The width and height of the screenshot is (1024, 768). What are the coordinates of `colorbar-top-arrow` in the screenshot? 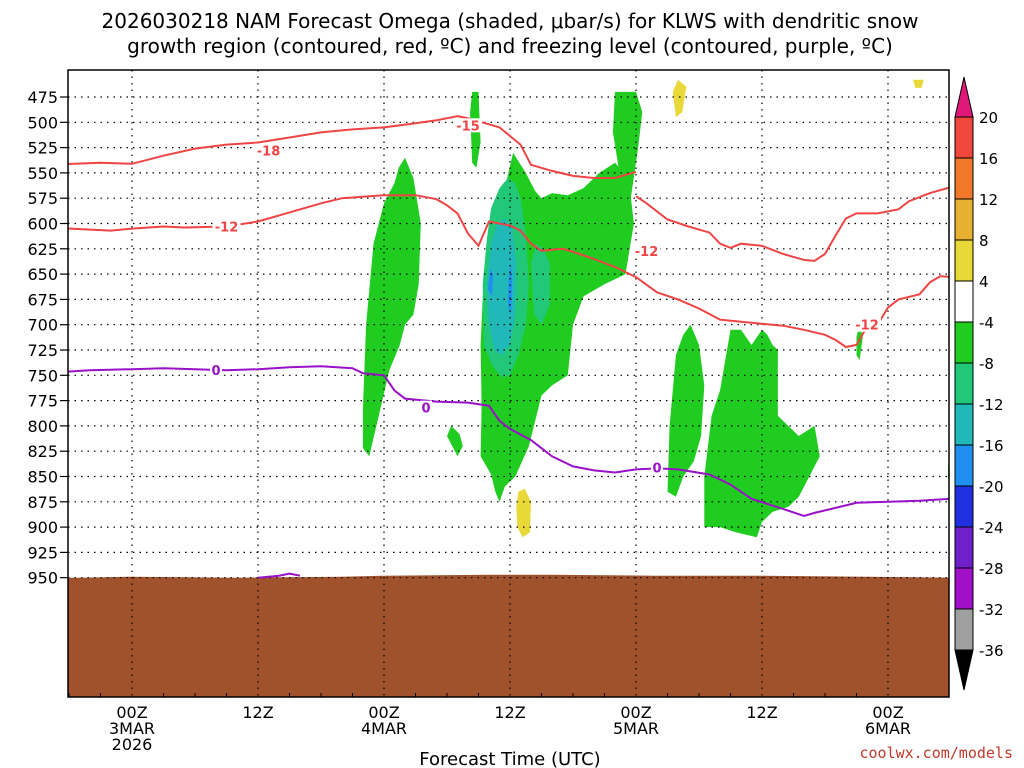 It's located at (964, 97).